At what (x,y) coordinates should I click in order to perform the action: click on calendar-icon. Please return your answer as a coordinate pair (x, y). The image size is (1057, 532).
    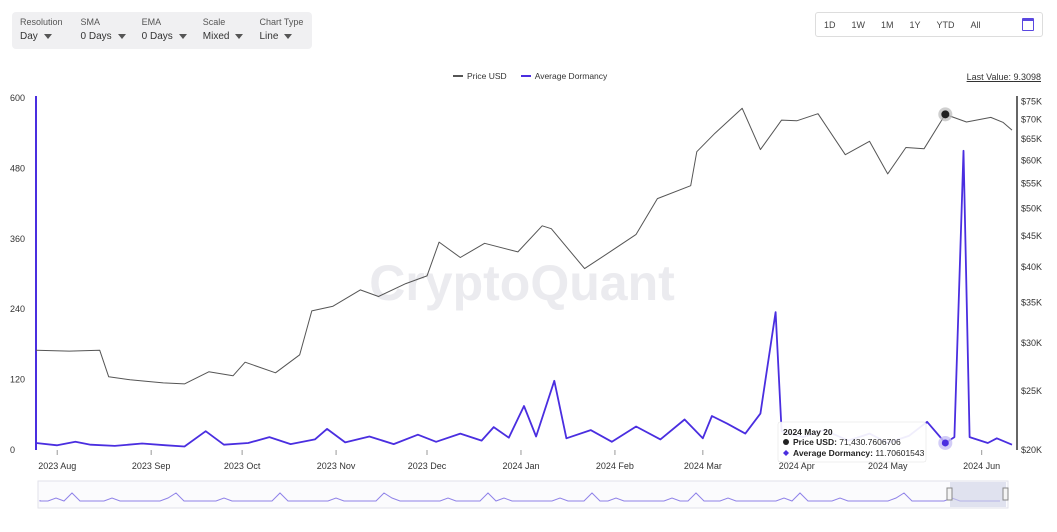
    Looking at the image, I should click on (1028, 24).